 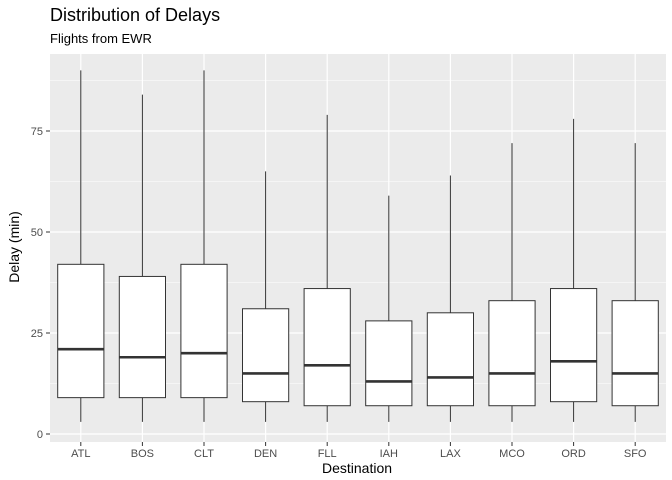 What do you see at coordinates (135, 15) in the screenshot?
I see `chart-title: Distribution of Delays` at bounding box center [135, 15].